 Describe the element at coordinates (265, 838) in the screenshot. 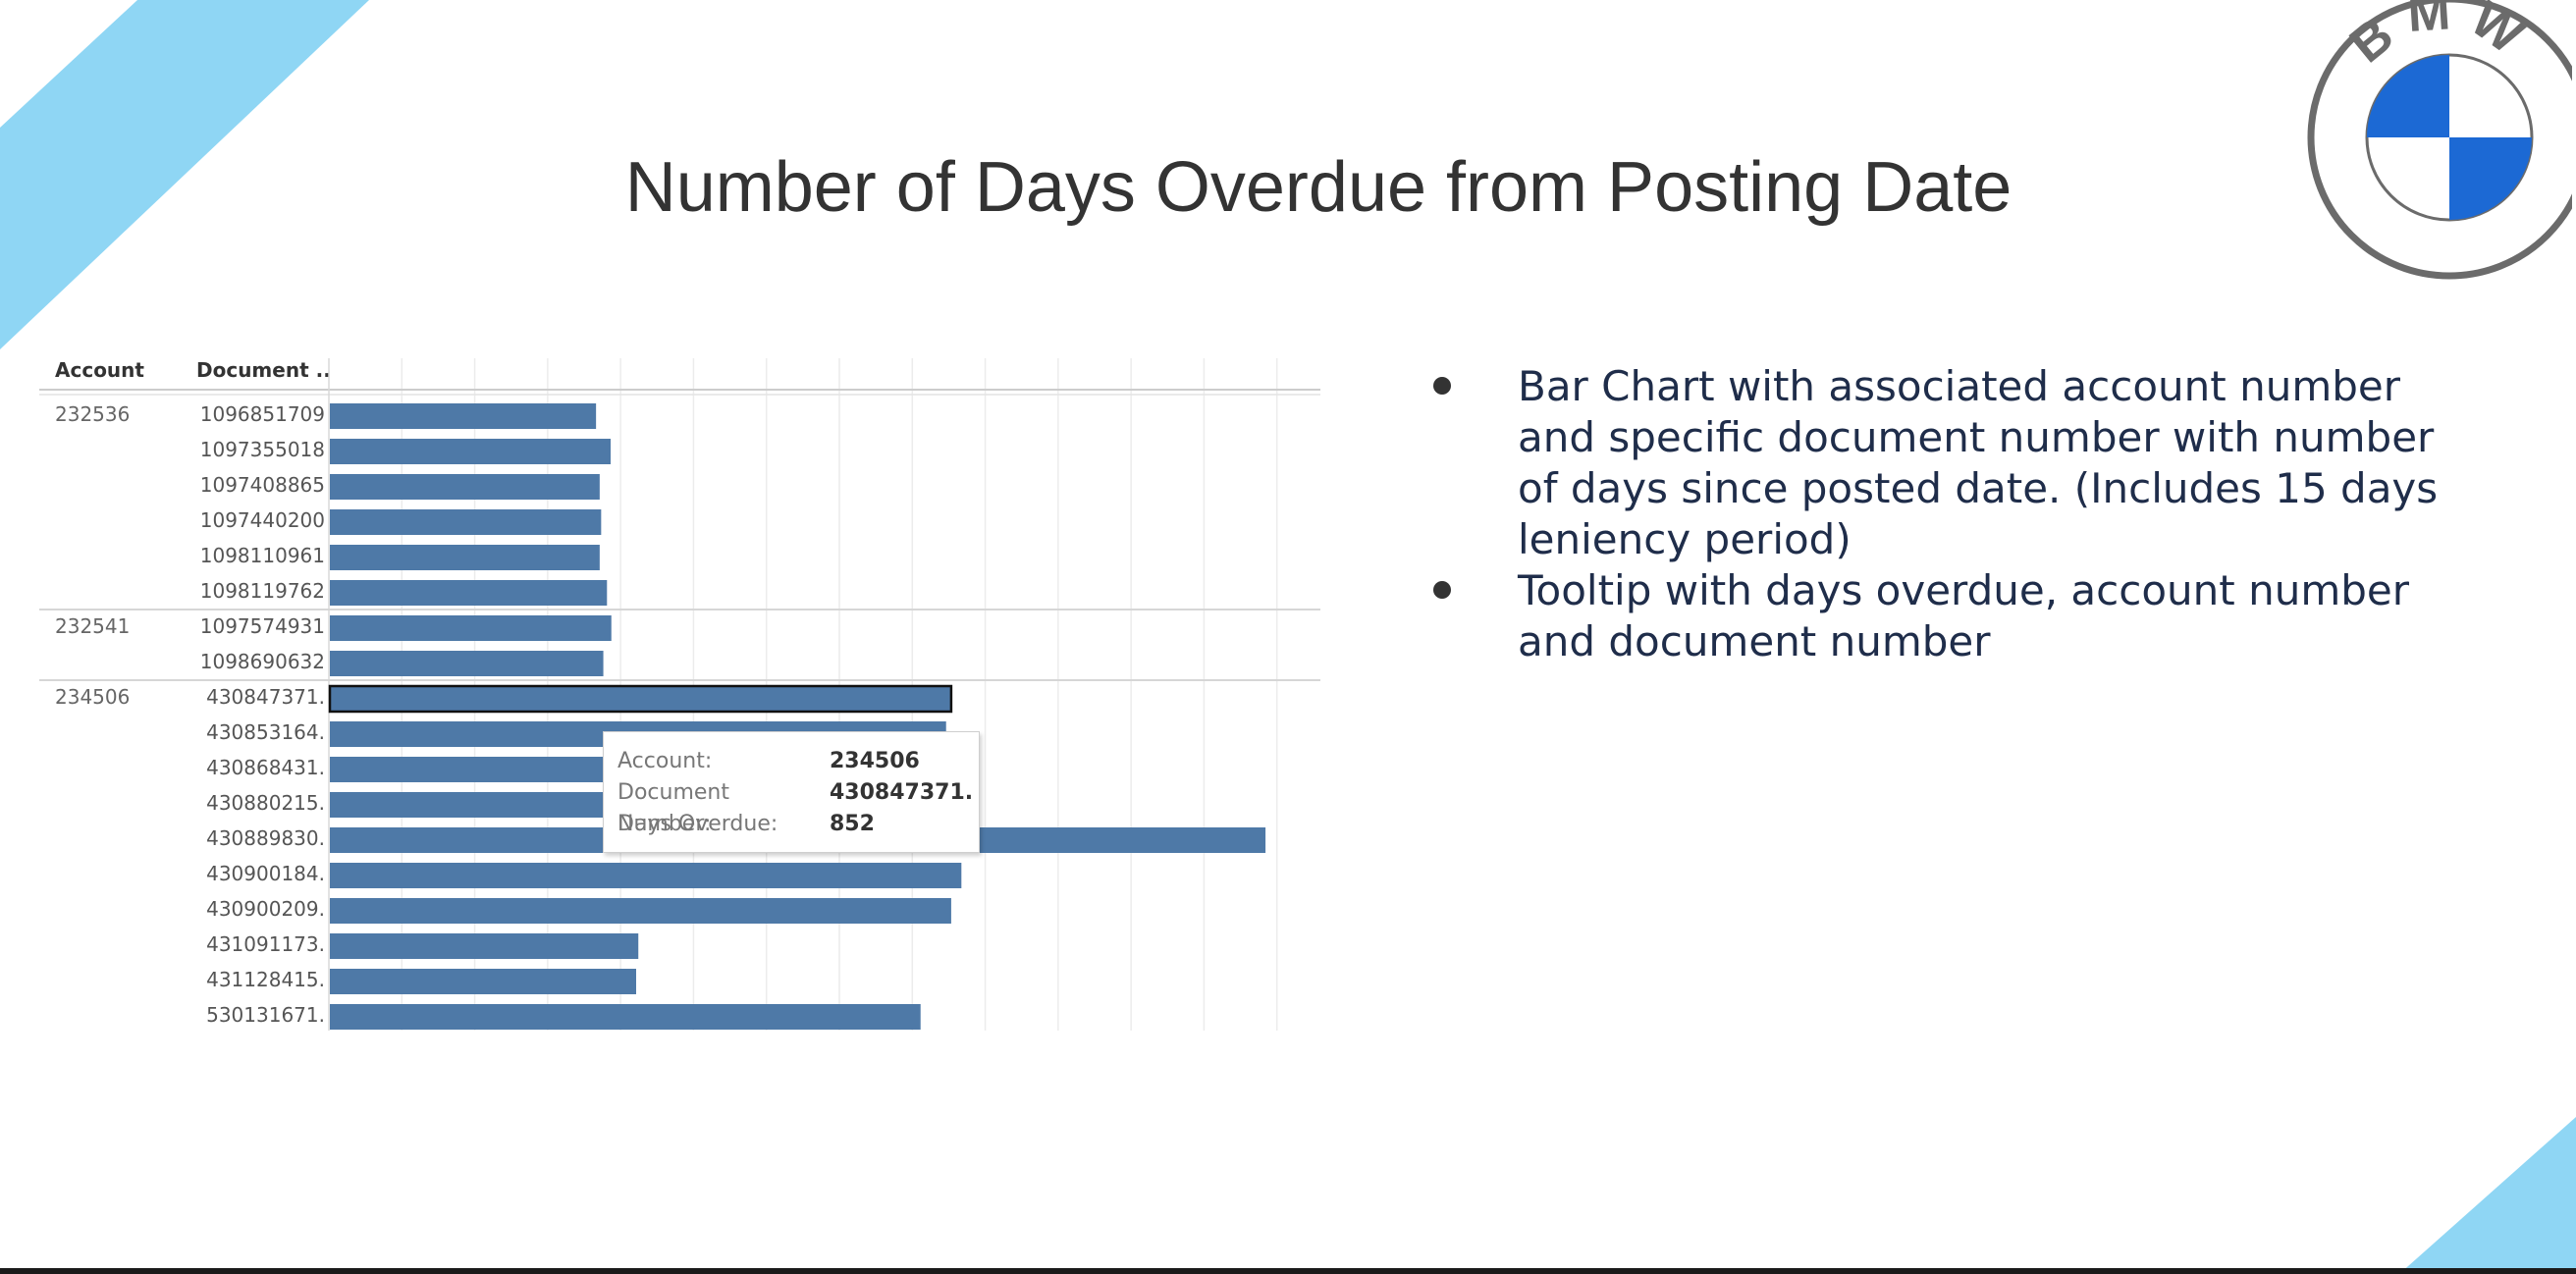

I see `document-label: 430889830.` at that location.